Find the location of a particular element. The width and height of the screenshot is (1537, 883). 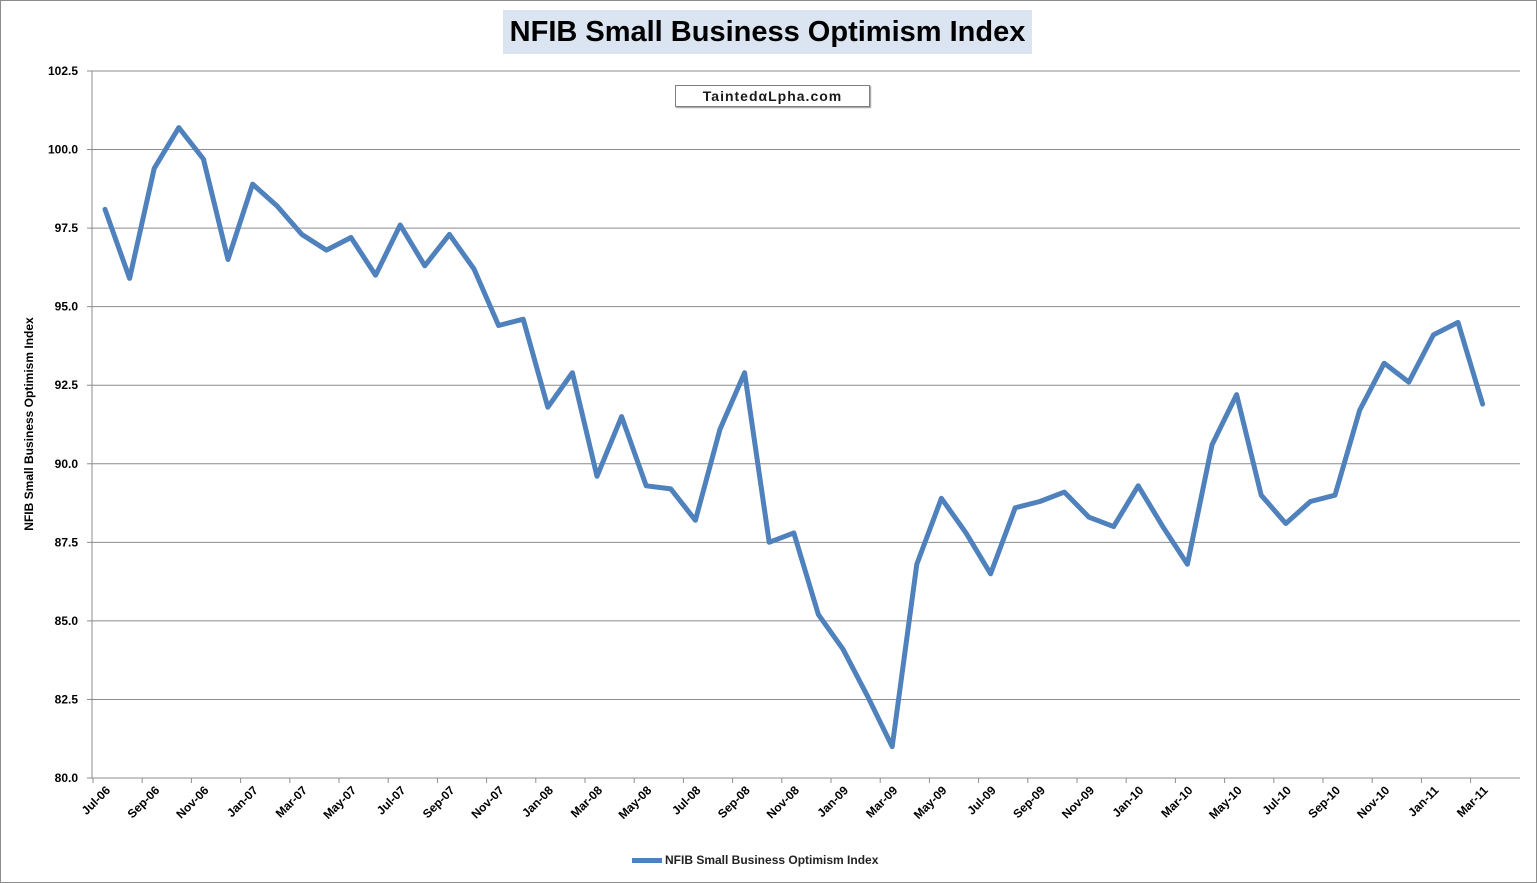

y-tick-label: 87.5 is located at coordinates (67, 542).